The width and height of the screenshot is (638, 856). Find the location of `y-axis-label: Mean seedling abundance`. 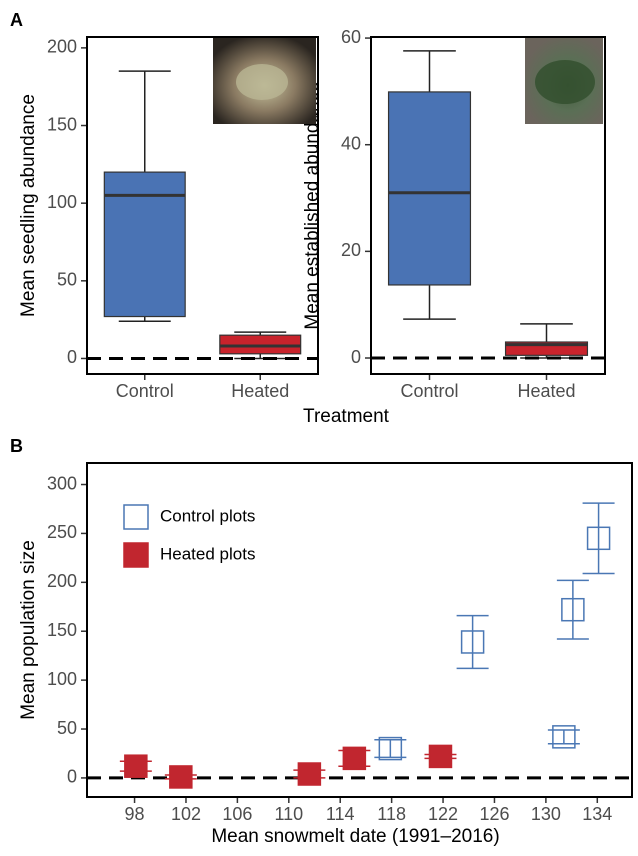

y-axis-label: Mean seedling abundance is located at coordinates (28, 205).